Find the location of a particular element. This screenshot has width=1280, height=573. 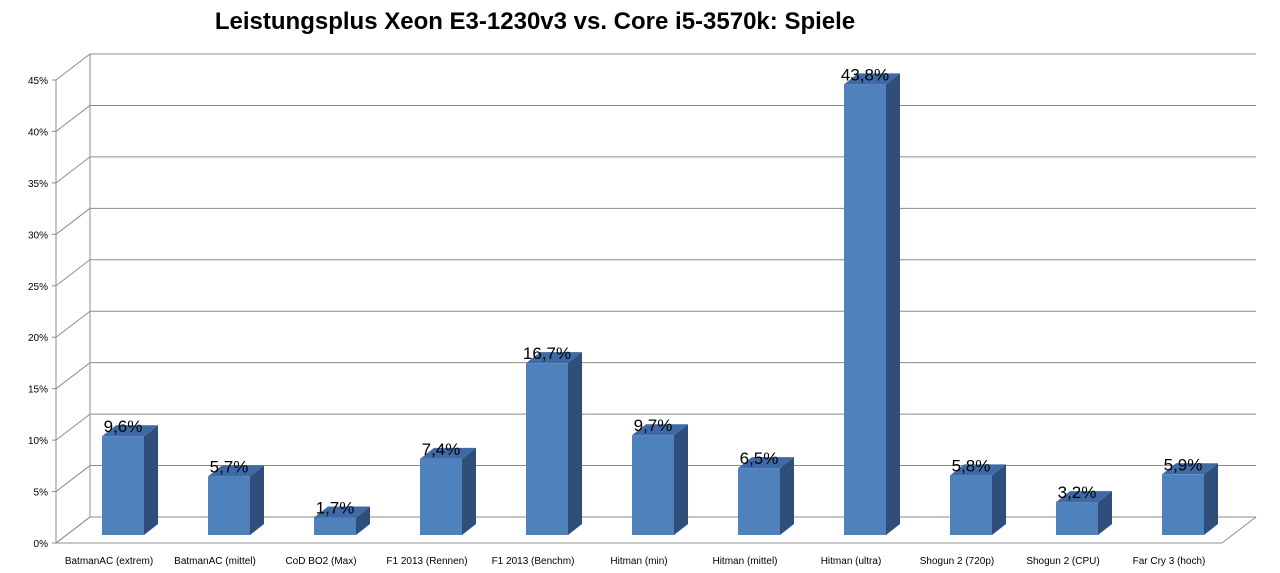

data-label: 7,4% is located at coordinates (441, 449).